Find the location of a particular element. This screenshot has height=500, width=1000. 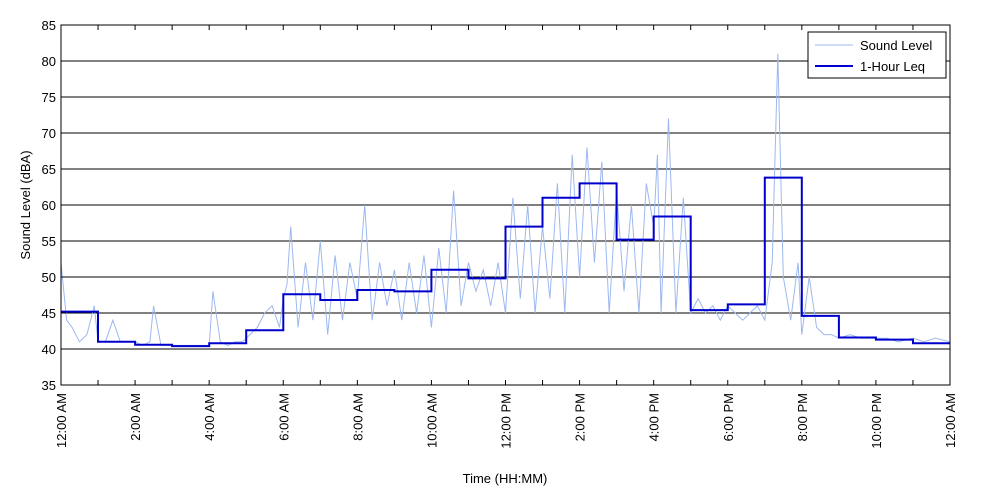

x-tick-label: 6:00 AM is located at coordinates (283, 417).